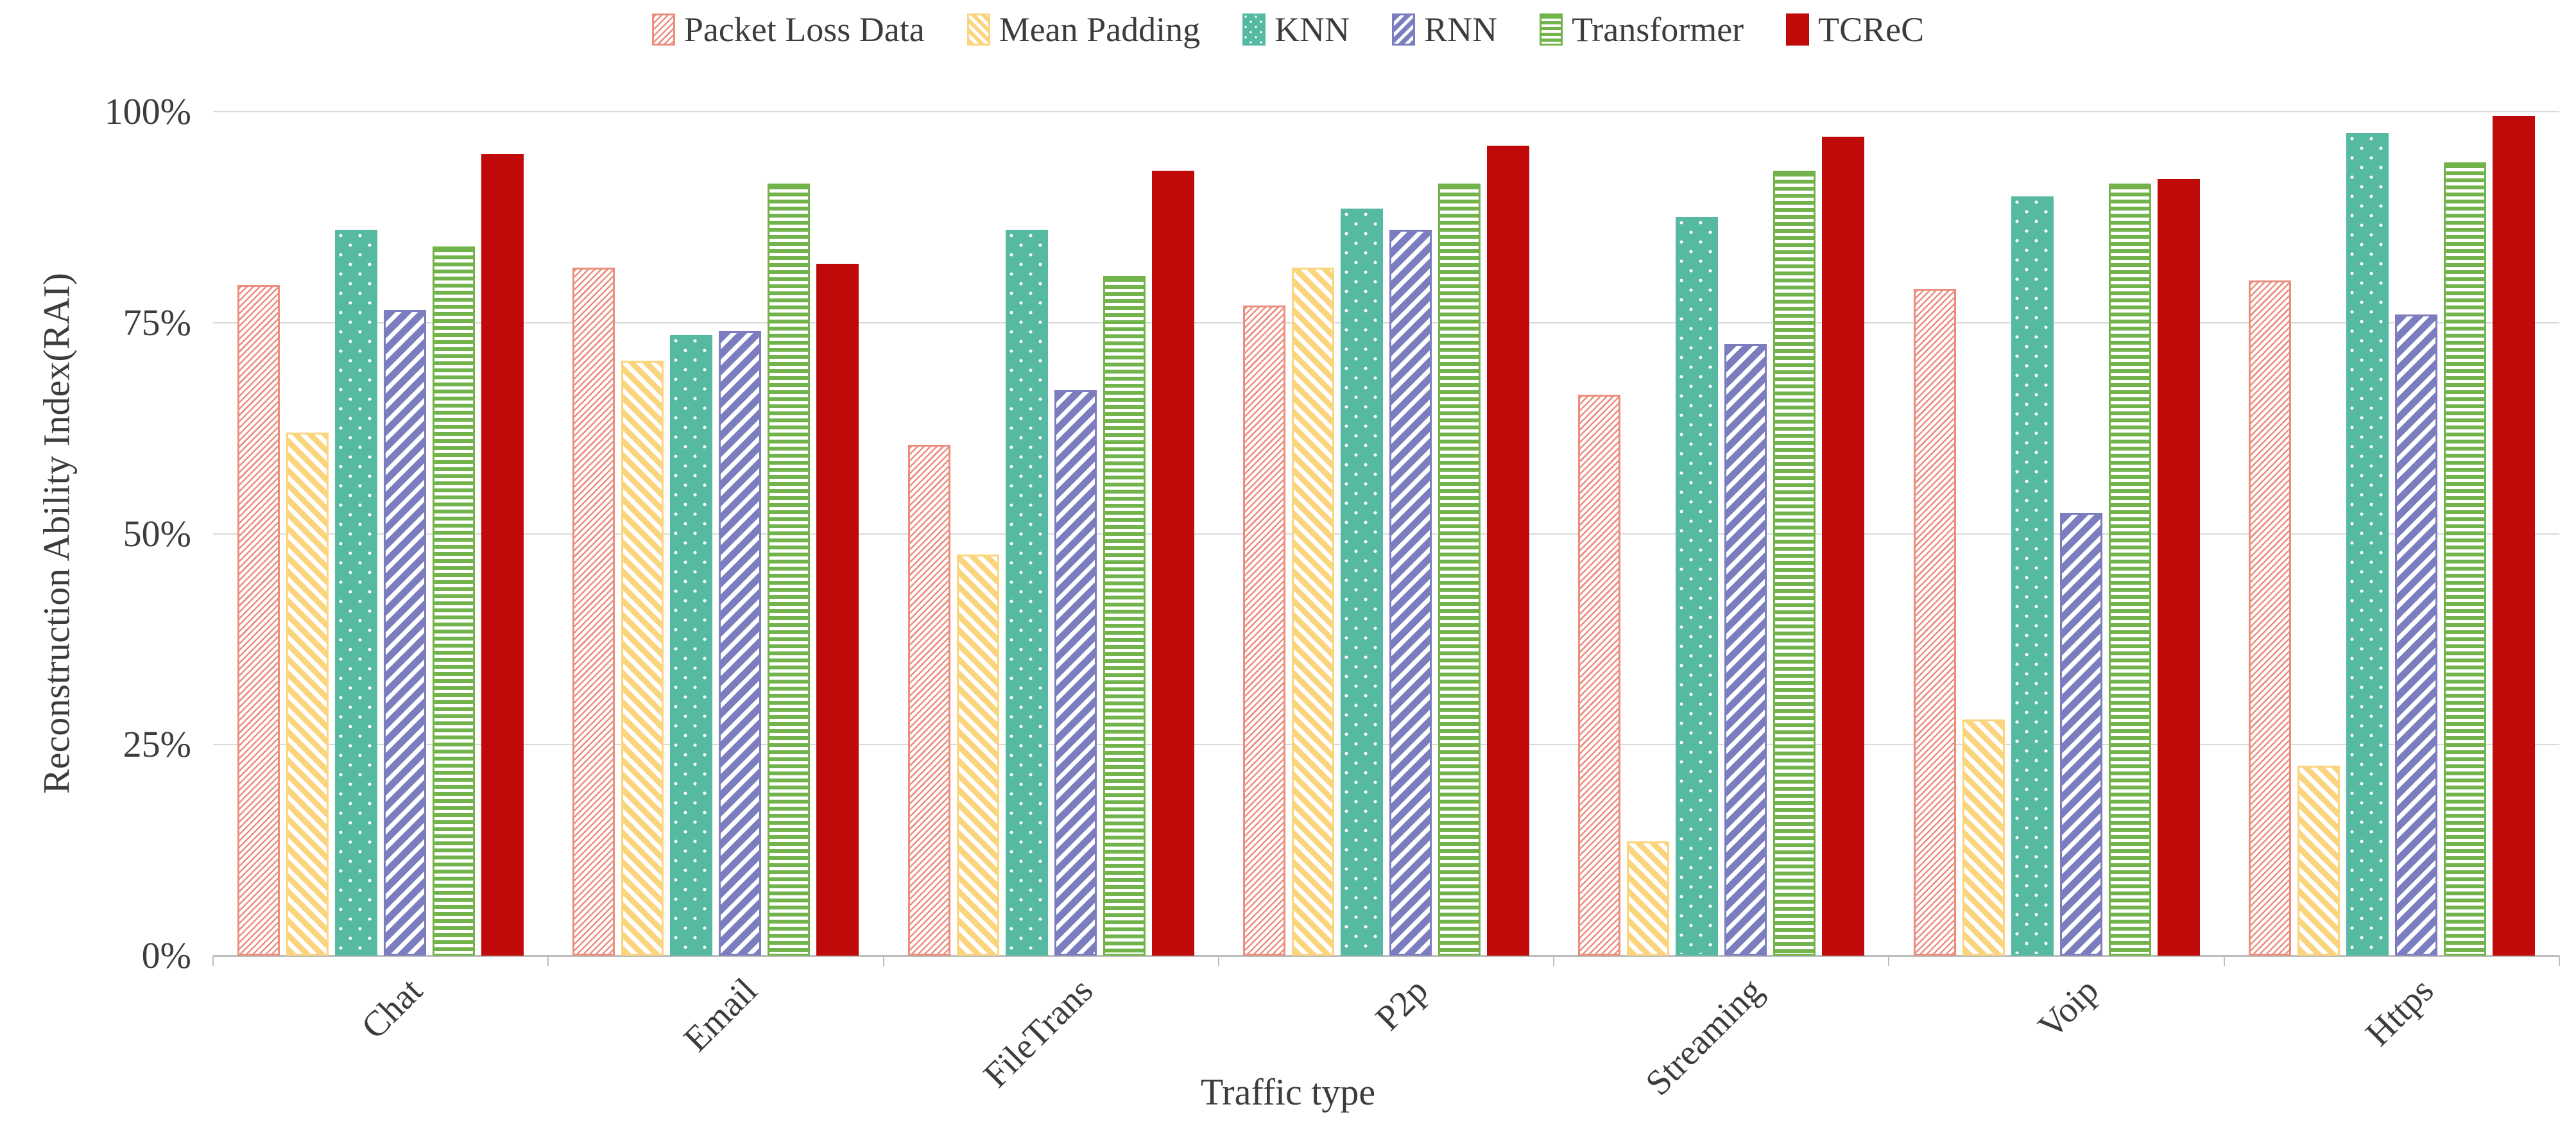 Image resolution: width=2576 pixels, height=1136 pixels. Describe the element at coordinates (977, 755) in the screenshot. I see `bar-mean-padding-filetrans` at that location.